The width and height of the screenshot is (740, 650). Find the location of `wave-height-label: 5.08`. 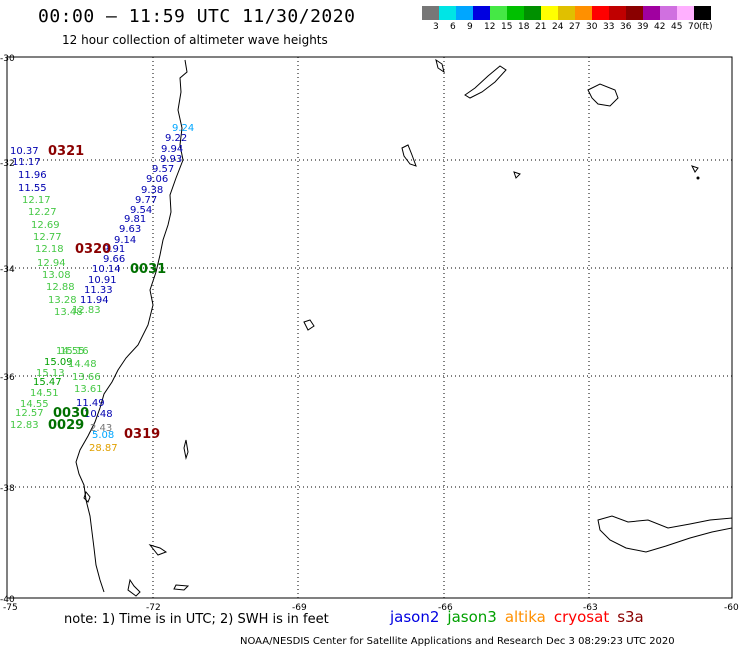

wave-height-label: 5.08 is located at coordinates (103, 435).